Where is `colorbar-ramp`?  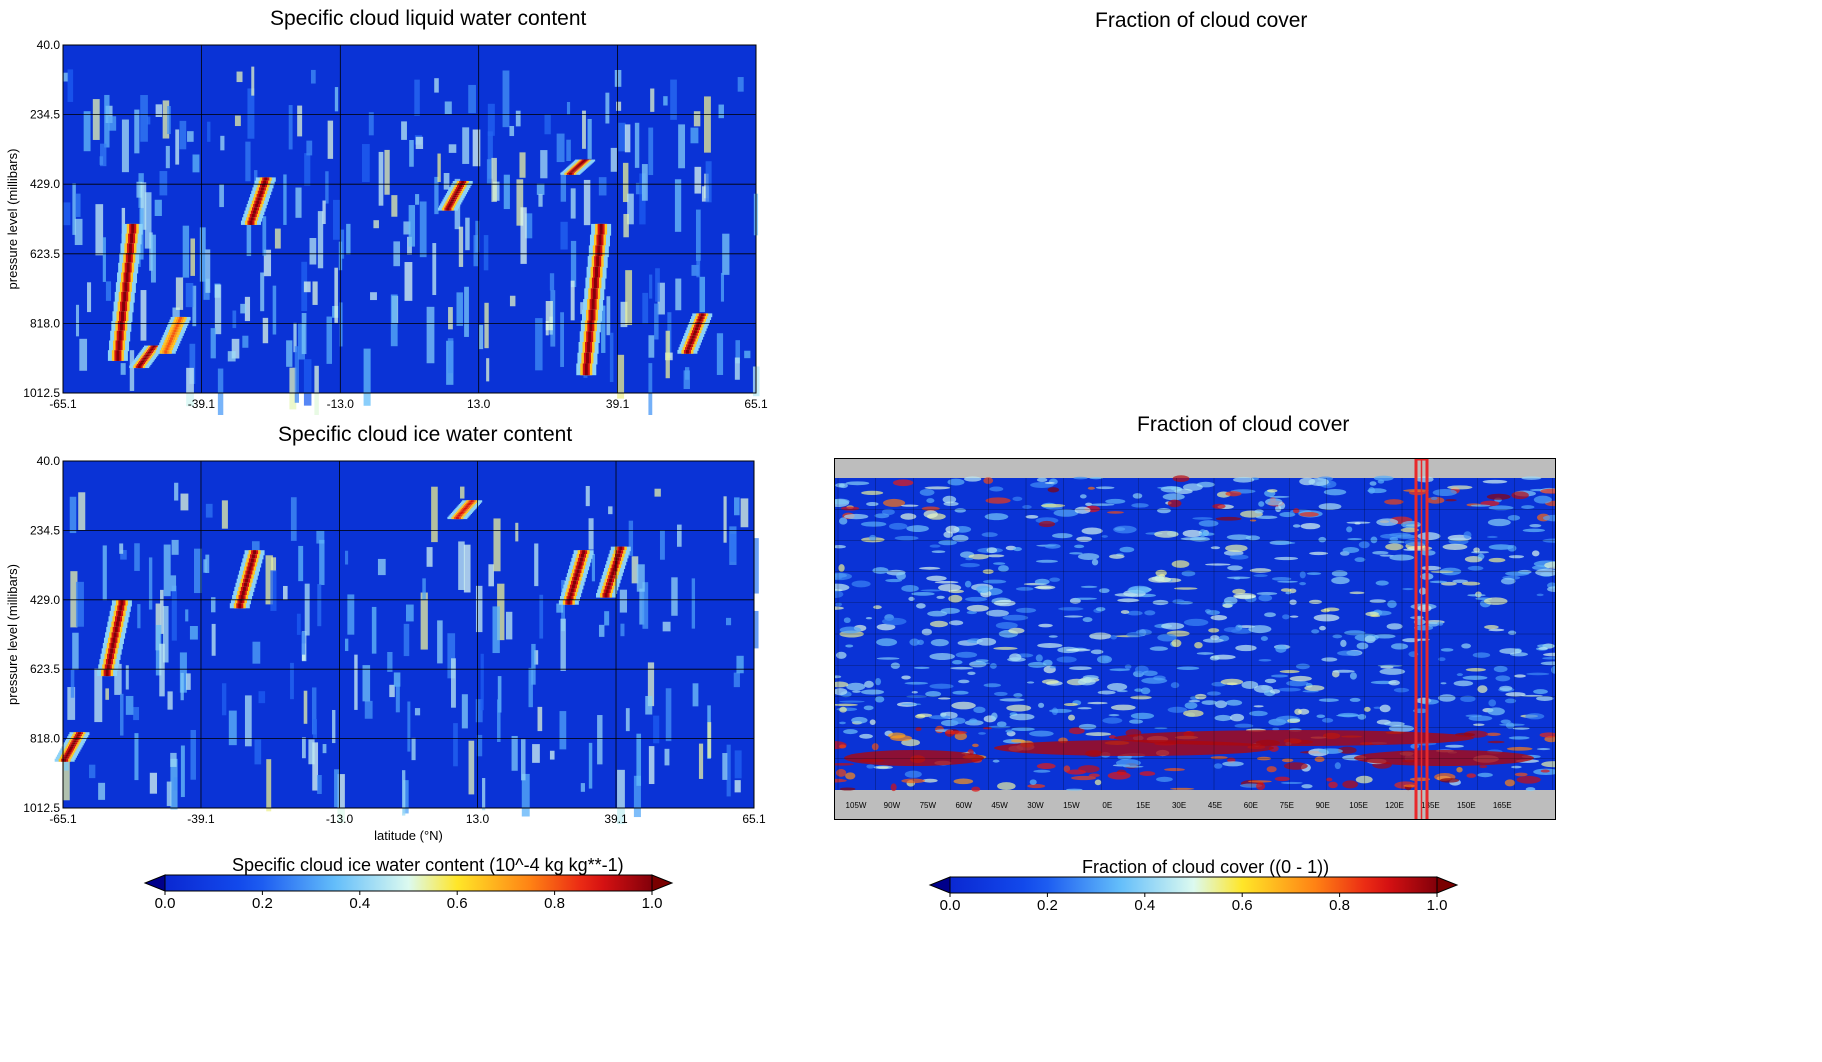 colorbar-ramp is located at coordinates (408, 883).